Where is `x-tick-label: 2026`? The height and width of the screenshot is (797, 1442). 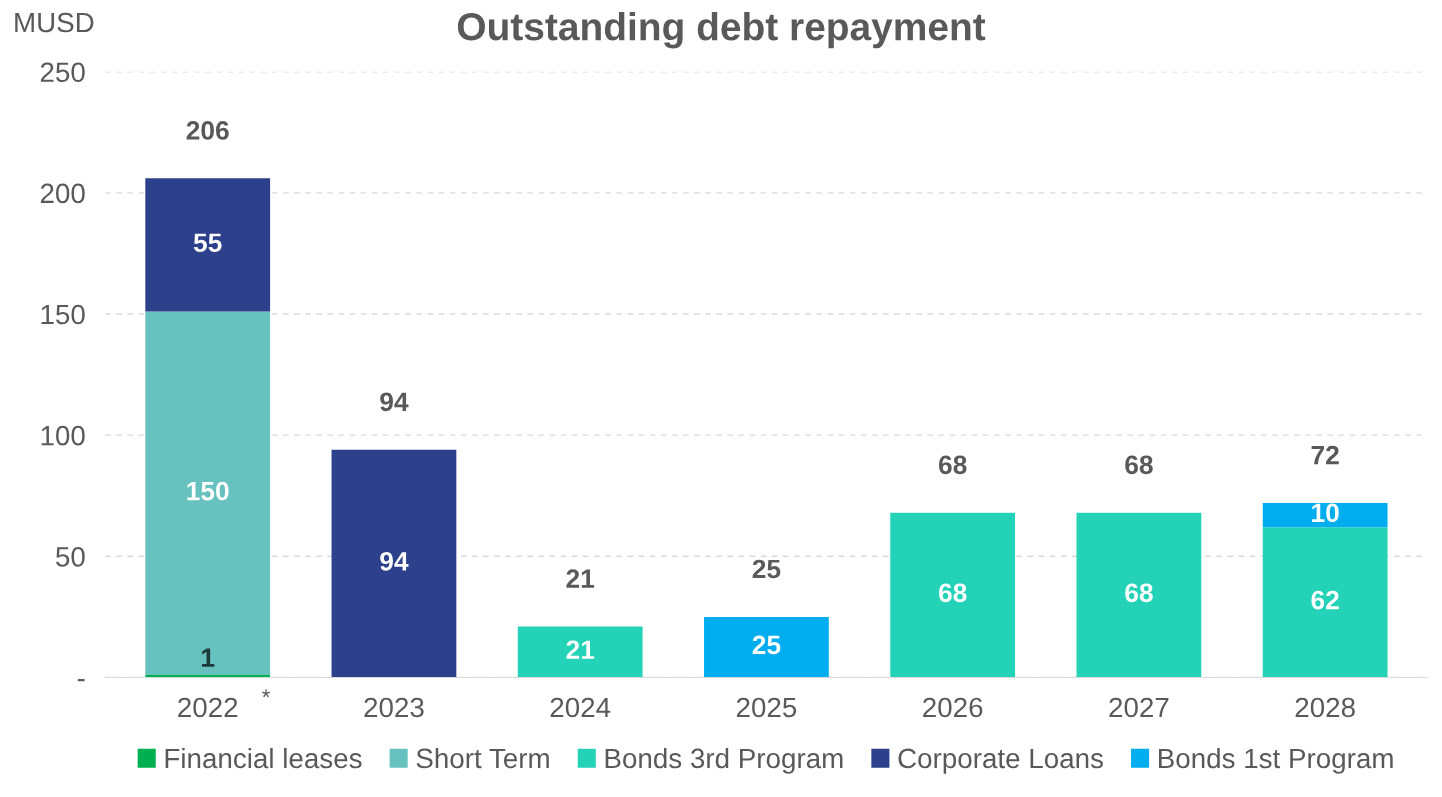 x-tick-label: 2026 is located at coordinates (953, 707).